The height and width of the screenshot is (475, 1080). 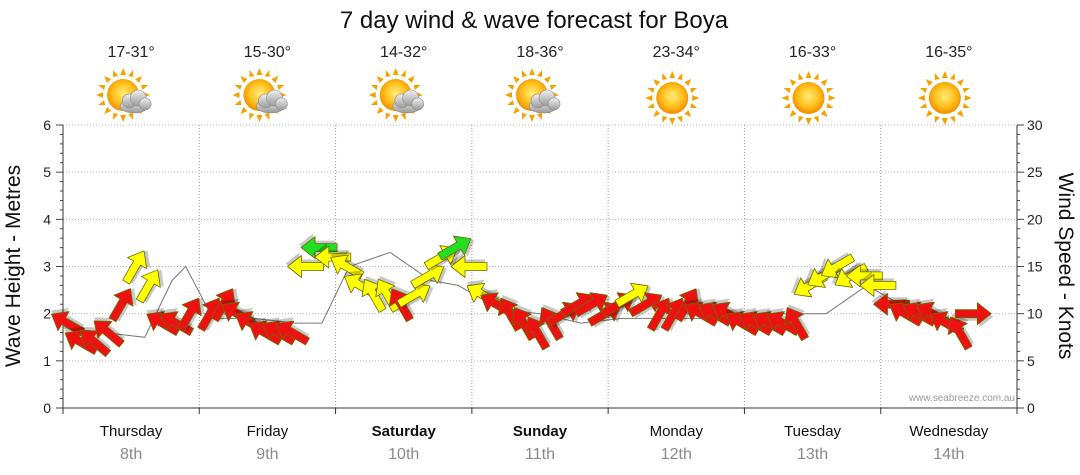 I want to click on x-day-date: 12th, so click(x=676, y=454).